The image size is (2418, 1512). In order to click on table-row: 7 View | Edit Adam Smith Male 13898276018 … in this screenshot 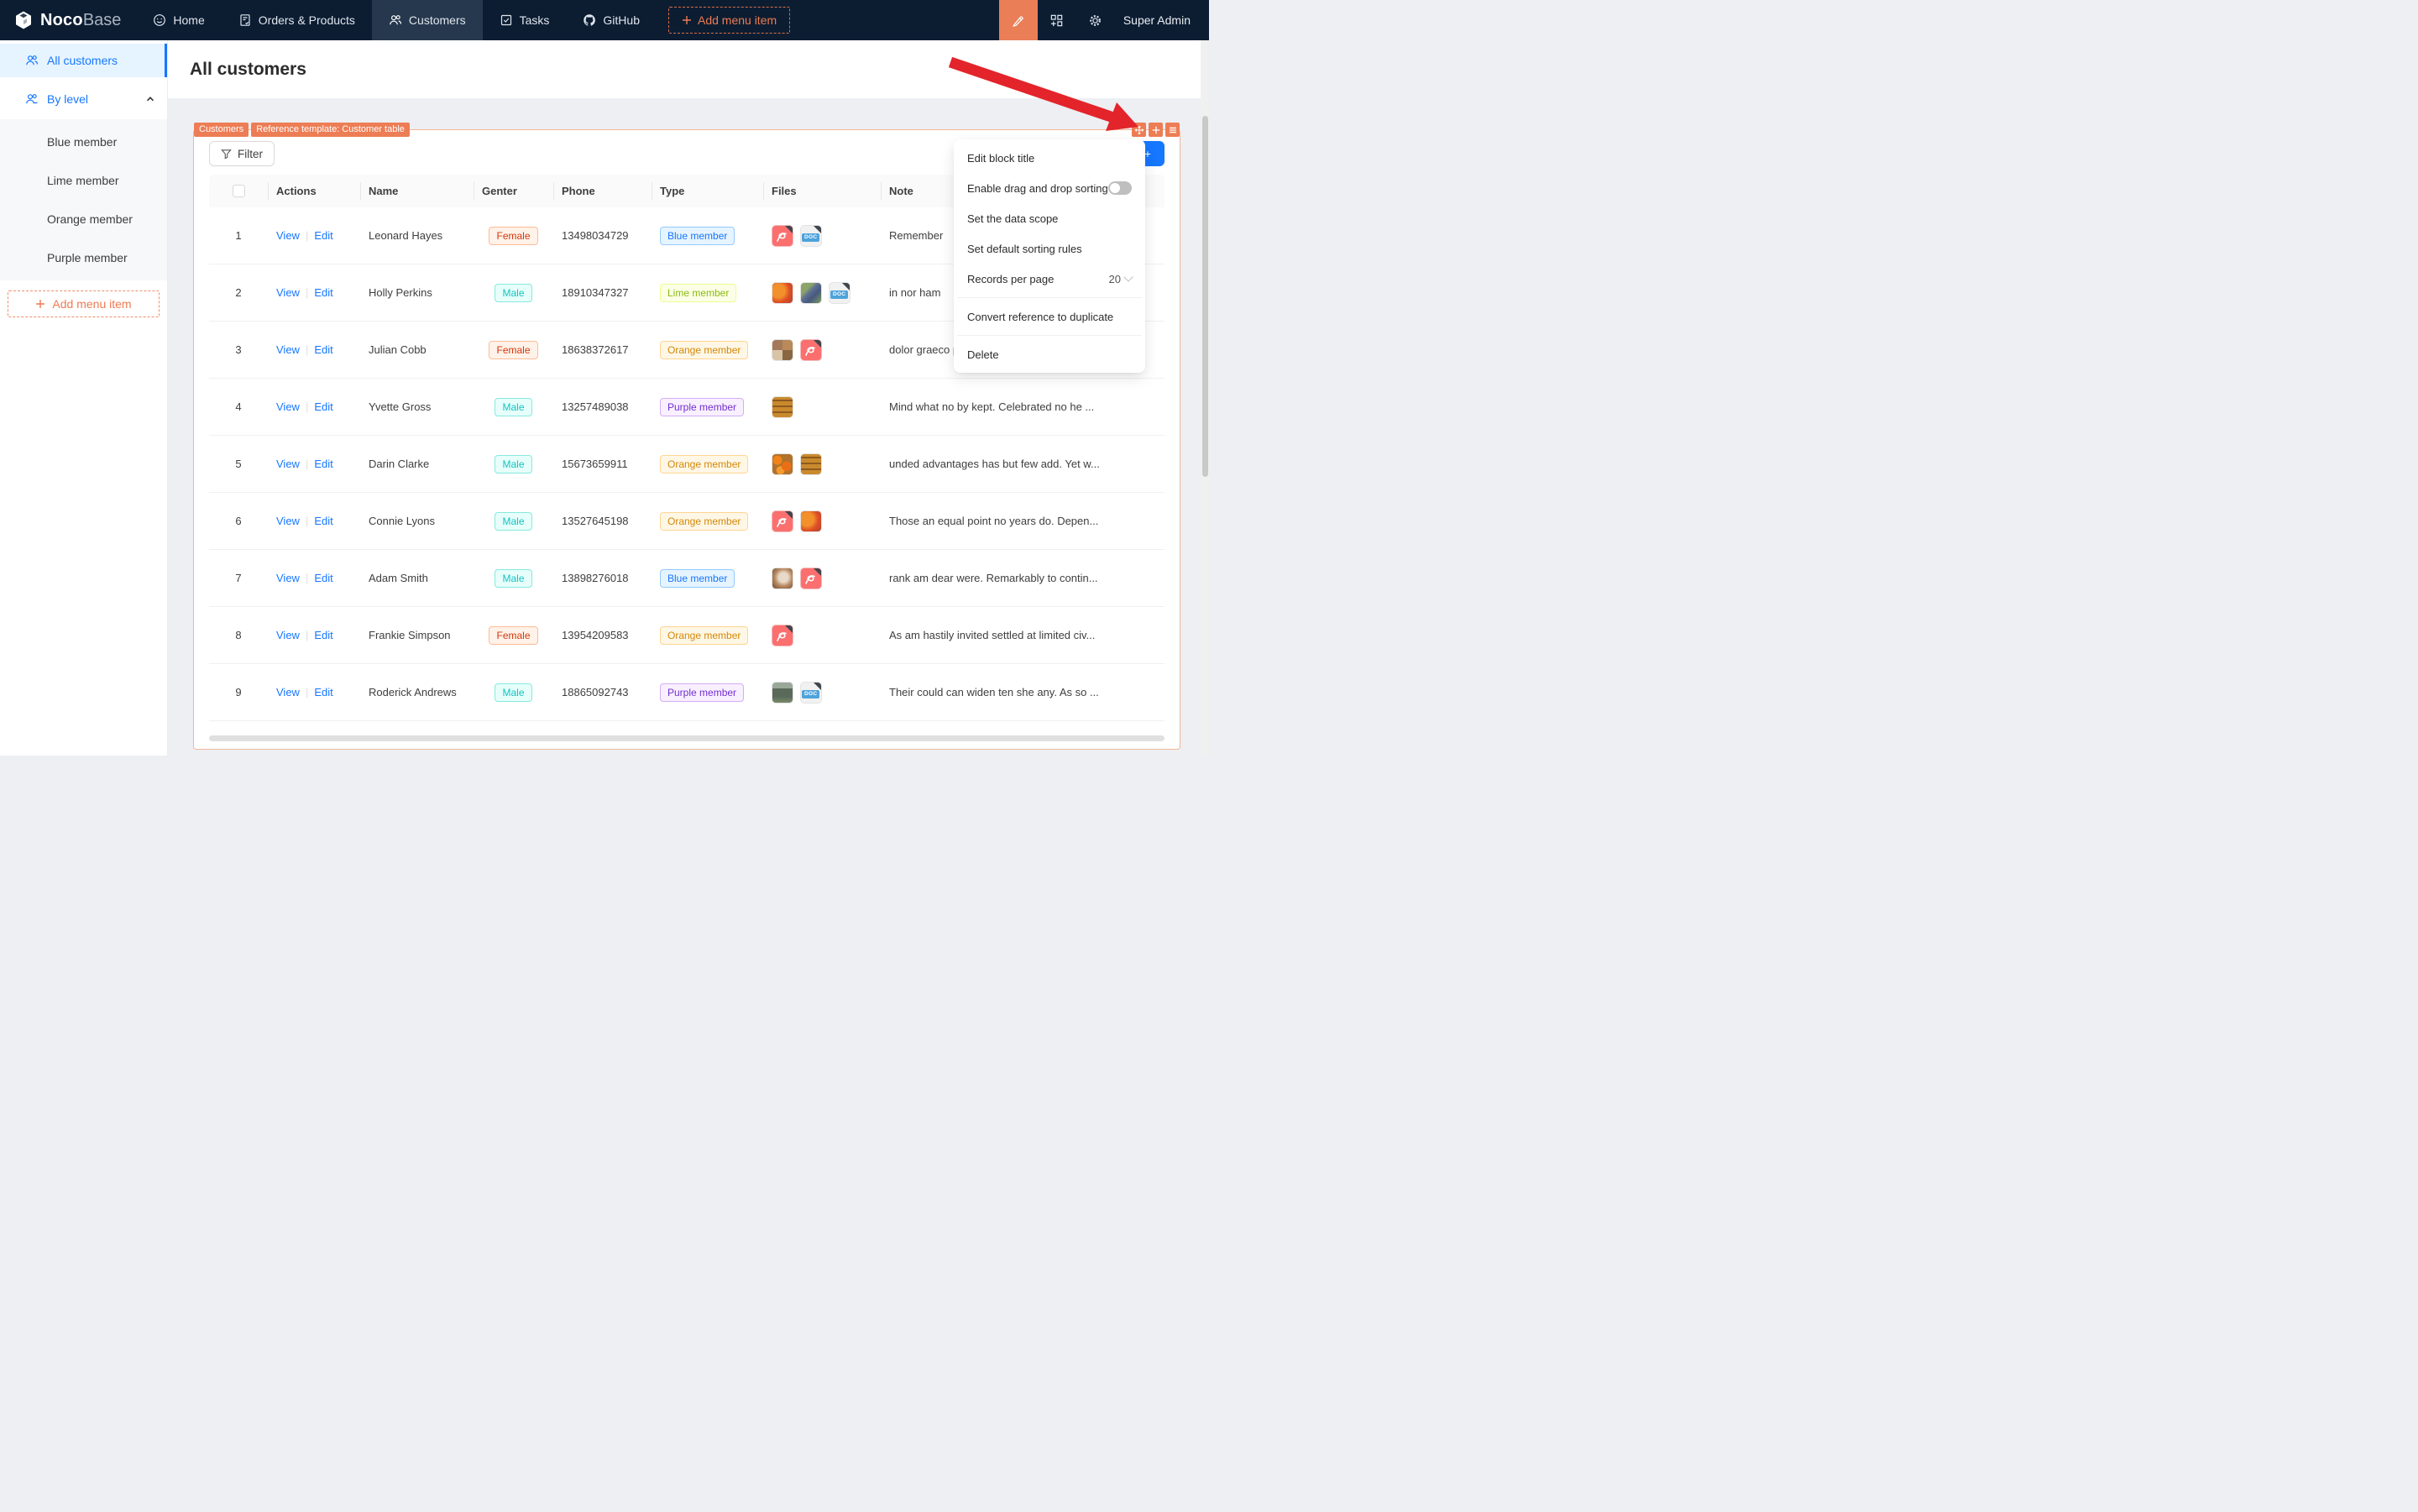, I will do `click(687, 578)`.